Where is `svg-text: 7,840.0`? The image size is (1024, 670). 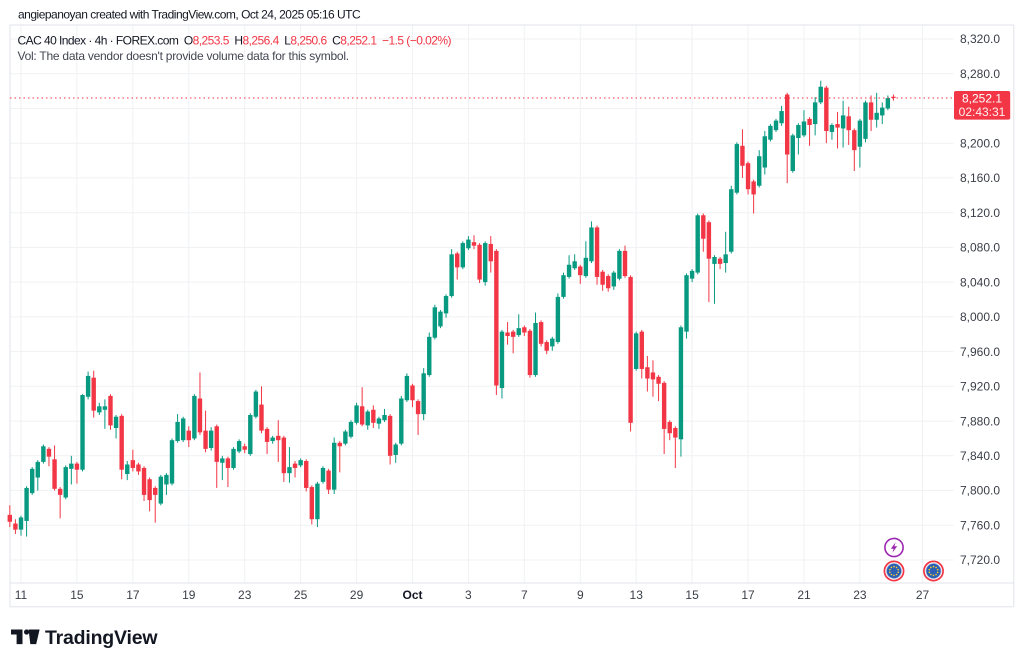 svg-text: 7,840.0 is located at coordinates (980, 456).